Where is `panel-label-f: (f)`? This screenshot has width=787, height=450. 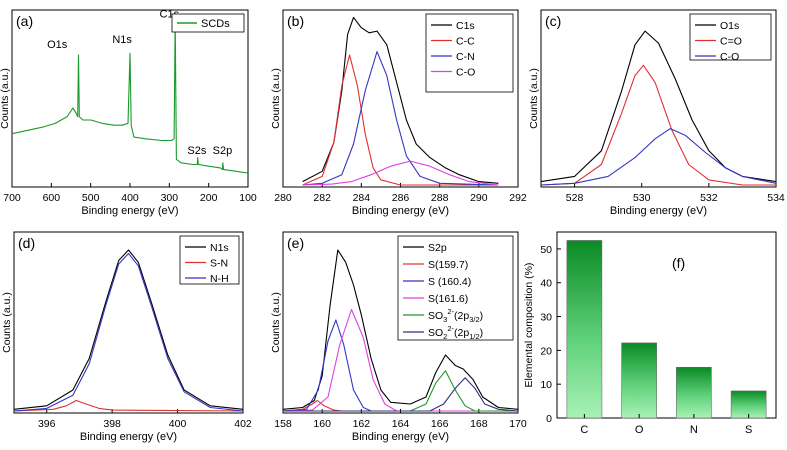
panel-label-f: (f) is located at coordinates (678, 263).